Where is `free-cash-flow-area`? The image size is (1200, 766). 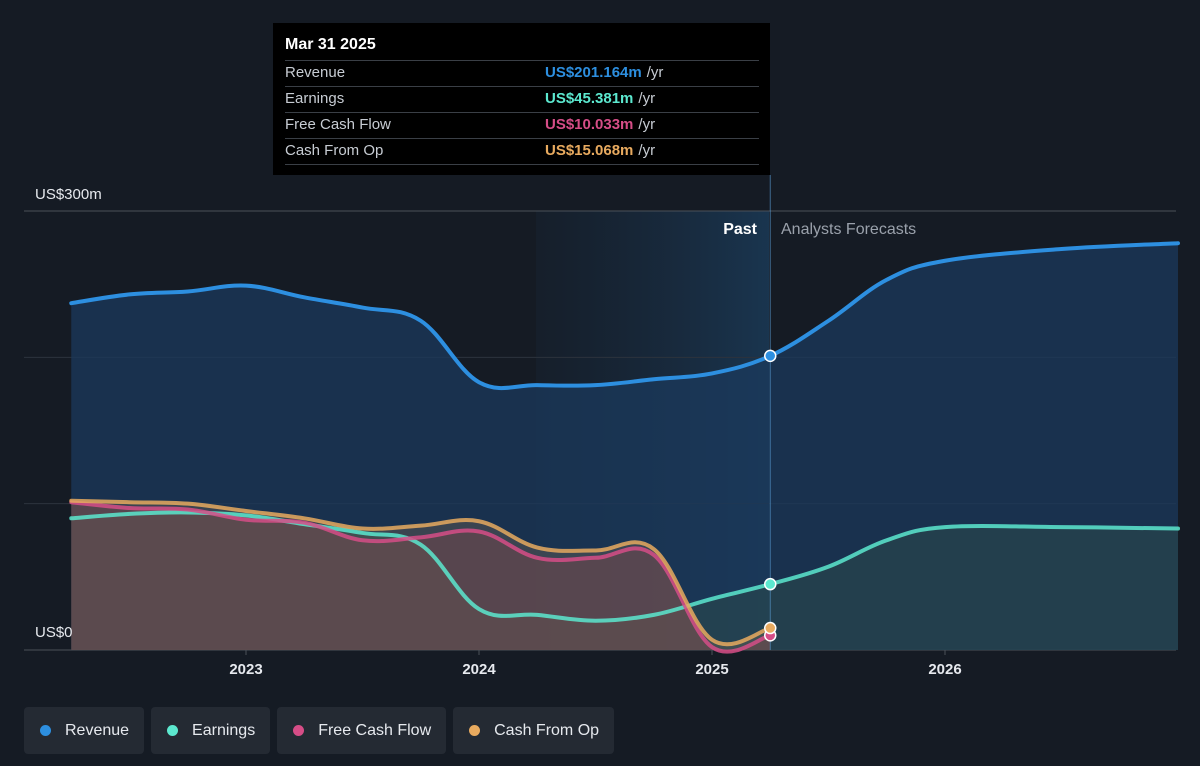
free-cash-flow-area is located at coordinates (421, 577).